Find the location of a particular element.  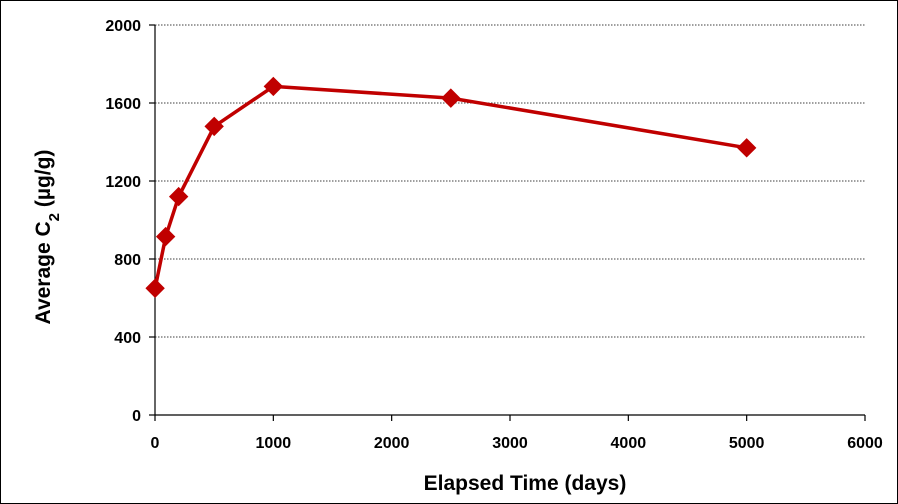

x-tick-label-0: 0 is located at coordinates (155, 443).